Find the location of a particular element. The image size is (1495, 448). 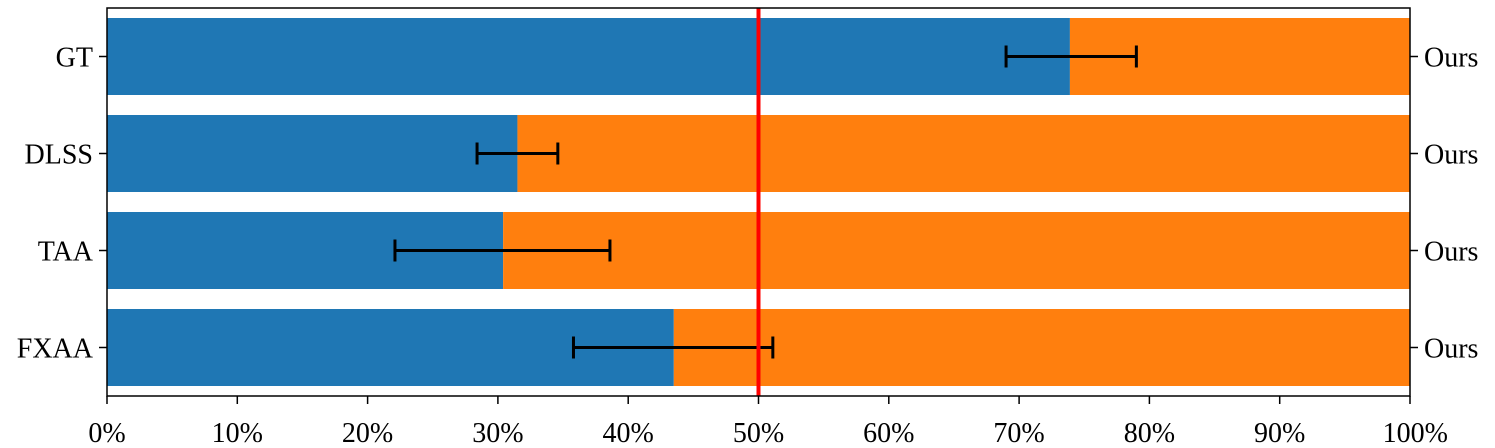

y-tick-label-right-3: Ours is located at coordinates (1451, 252).